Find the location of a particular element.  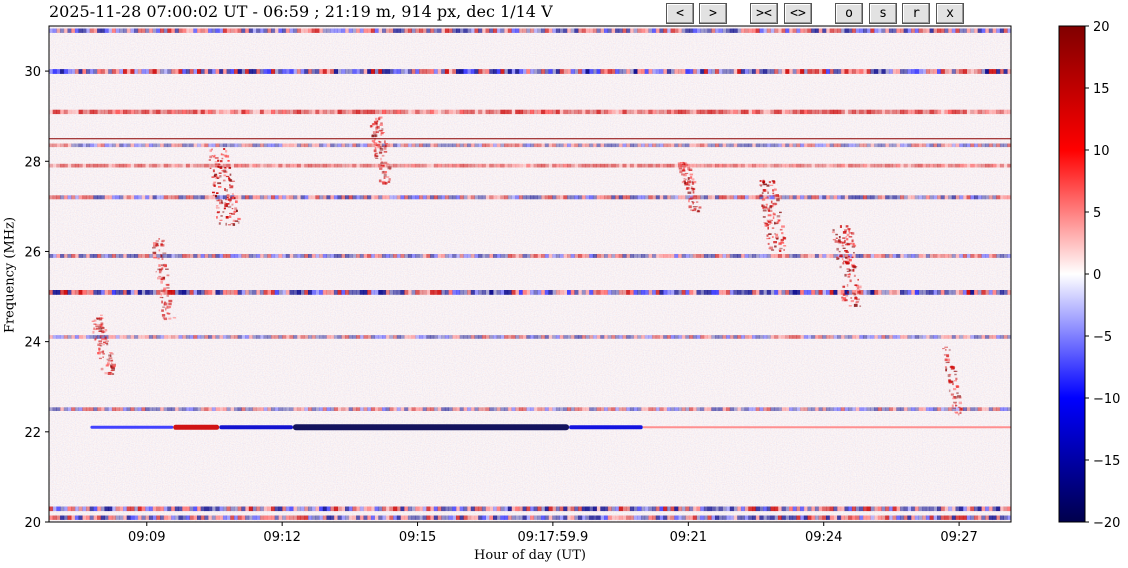

x-tick: 09:27 is located at coordinates (959, 533).